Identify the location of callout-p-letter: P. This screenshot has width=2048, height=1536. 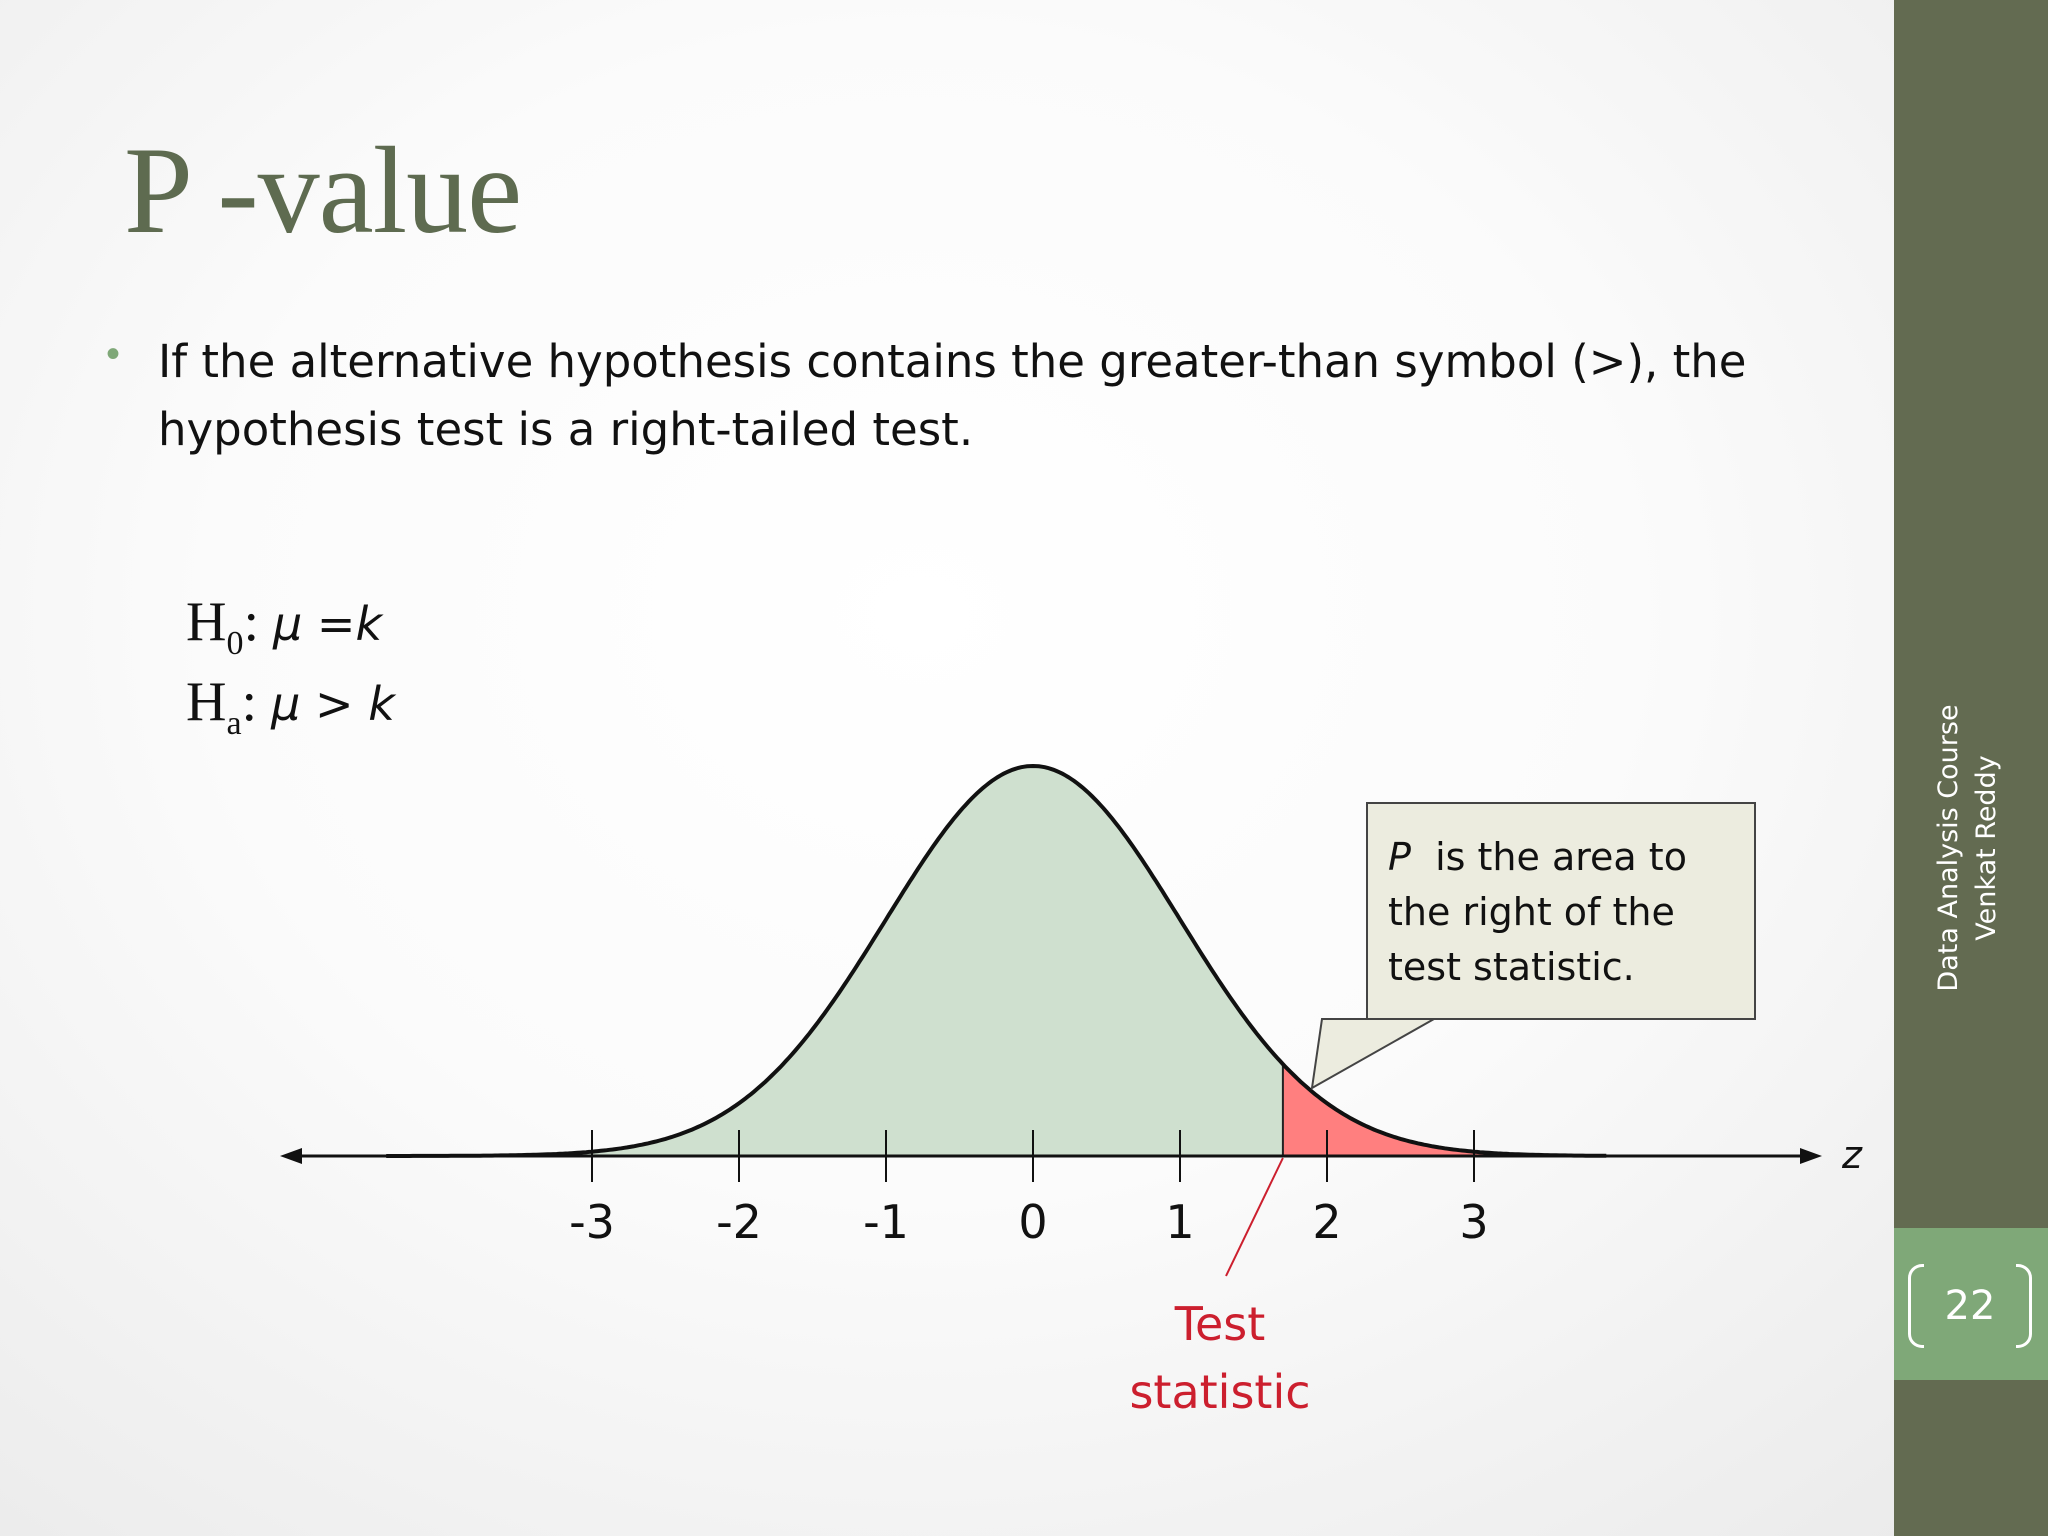
(1399, 857).